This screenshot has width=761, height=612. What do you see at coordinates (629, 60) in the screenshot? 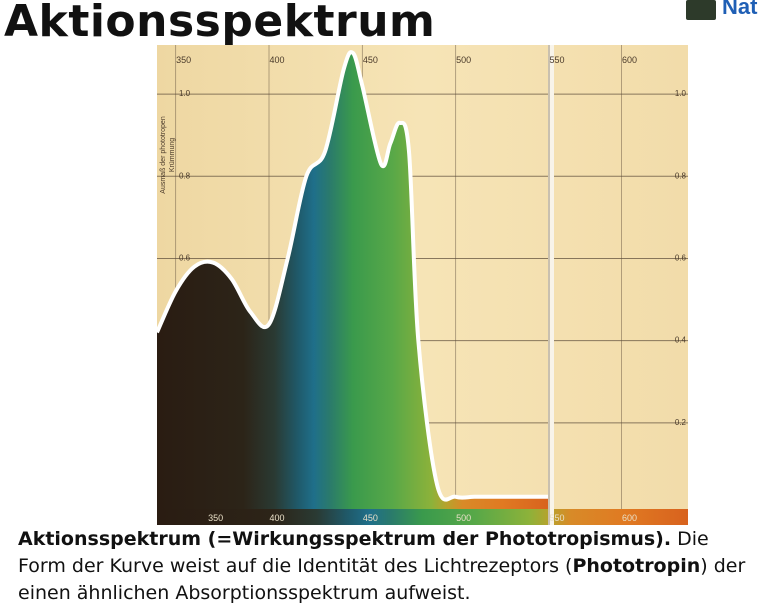
I see `x-tick-label-top: 600` at bounding box center [629, 60].